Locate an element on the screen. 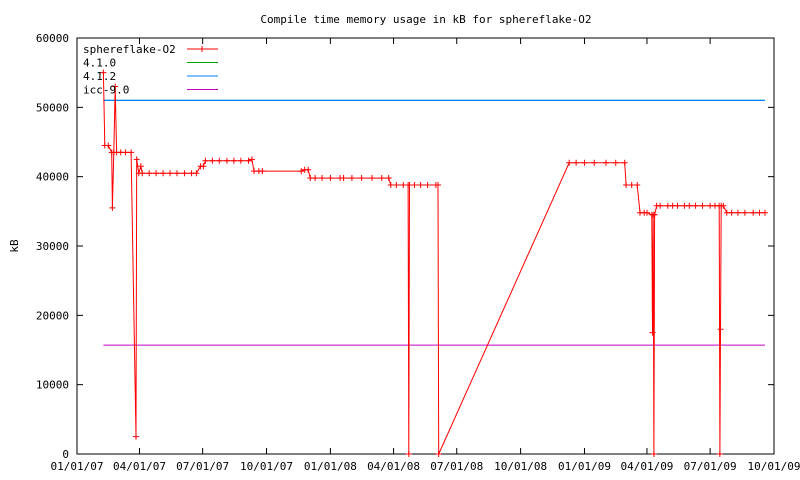 Image resolution: width=800 pixels, height=480 pixels. x-tick-label: 04/01/09 is located at coordinates (646, 466).